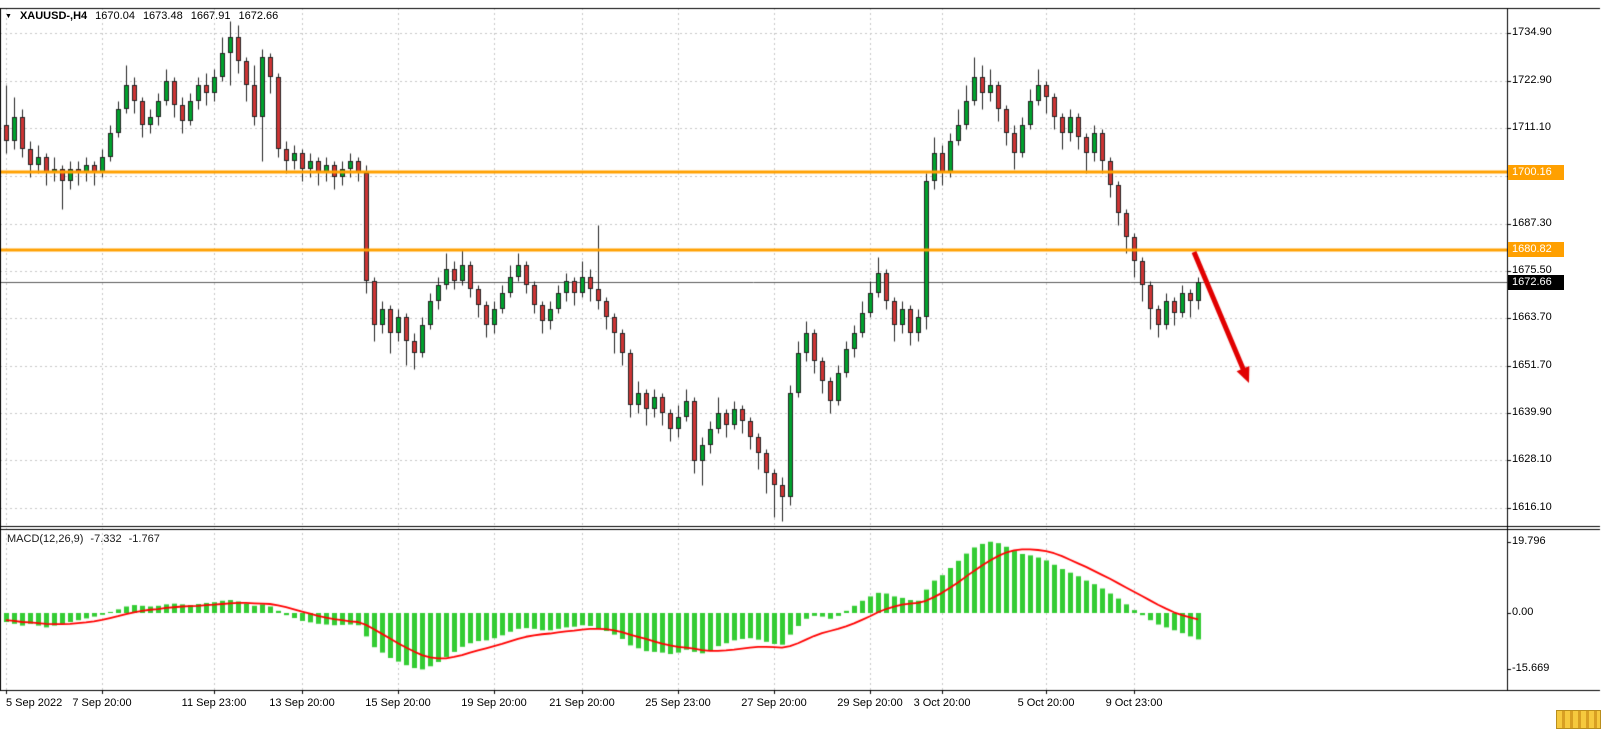 The width and height of the screenshot is (1601, 730). What do you see at coordinates (678, 703) in the screenshot?
I see `time-axis-label: 25 Sep 23:00` at bounding box center [678, 703].